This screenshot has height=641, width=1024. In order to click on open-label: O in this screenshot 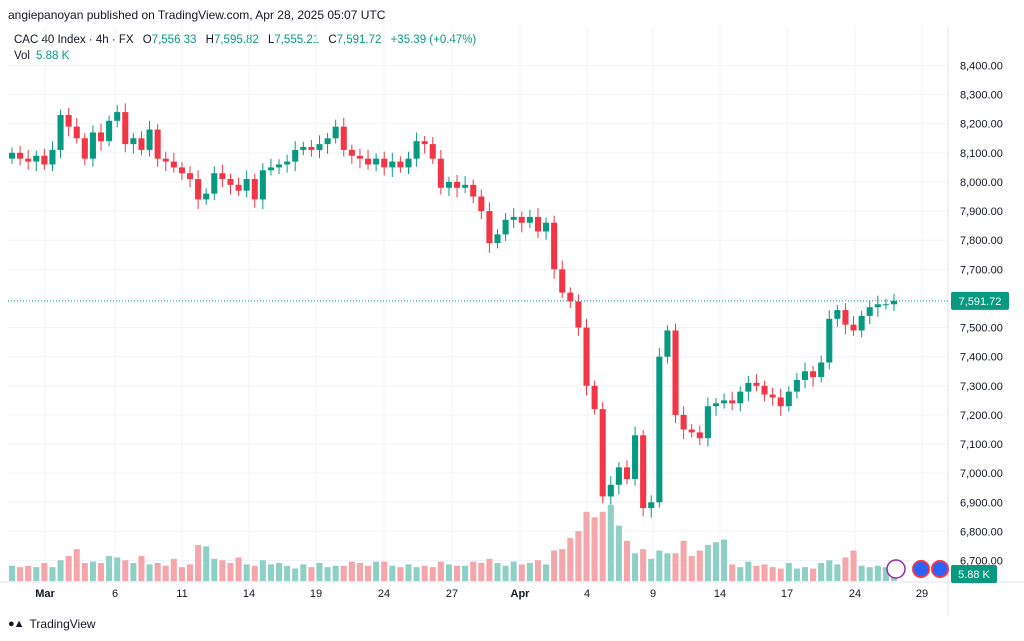, I will do `click(147, 40)`.